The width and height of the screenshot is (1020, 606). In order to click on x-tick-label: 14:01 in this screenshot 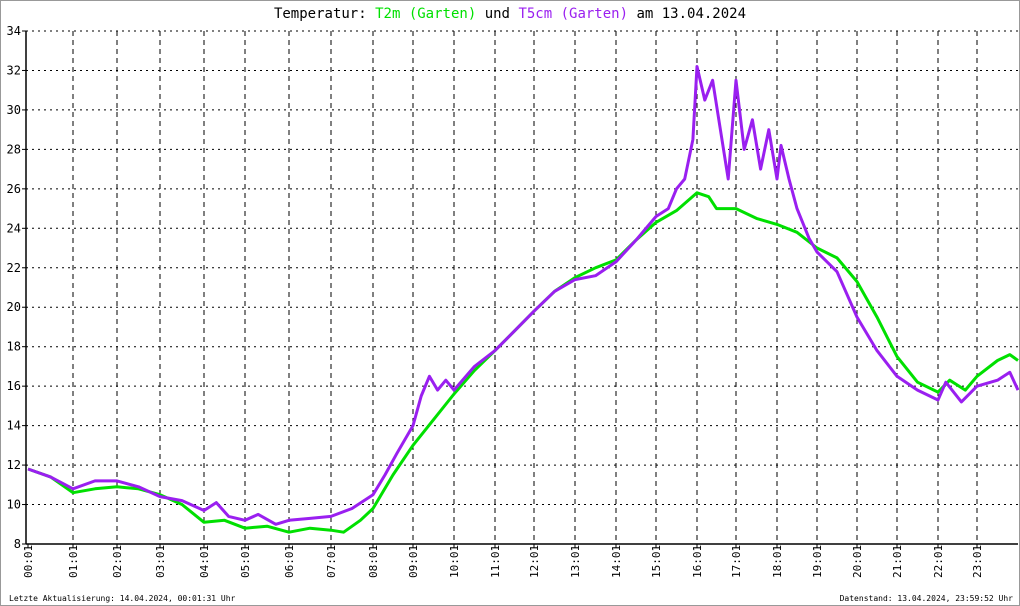, I will do `click(616, 561)`.